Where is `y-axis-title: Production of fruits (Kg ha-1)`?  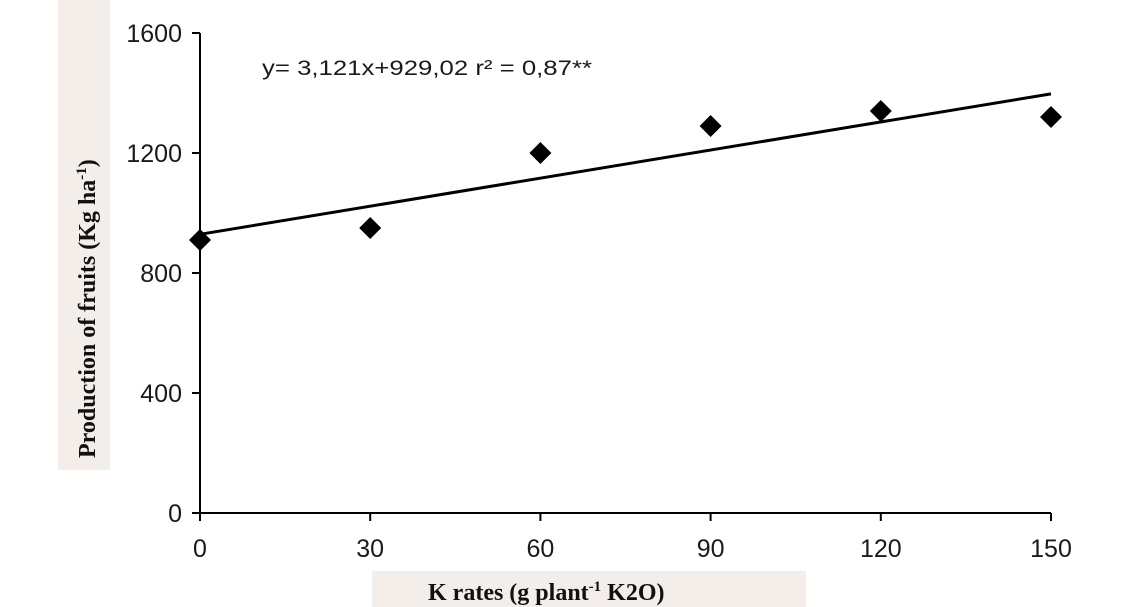
y-axis-title: Production of fruits (Kg ha-1) is located at coordinates (87, 308).